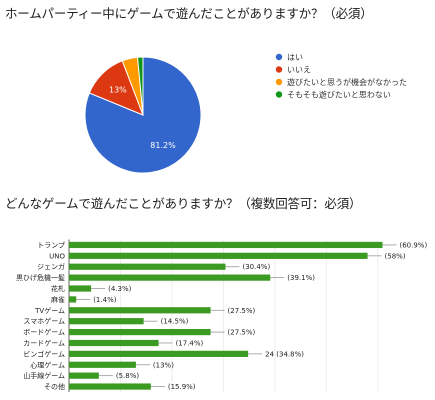  I want to click on pie-slice-label: 13%, so click(118, 89).